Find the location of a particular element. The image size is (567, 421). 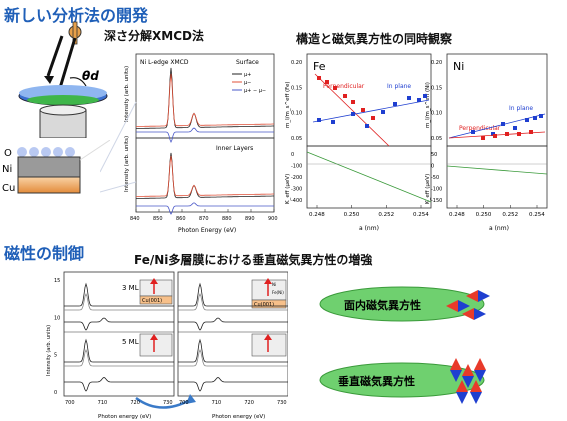

spectra-ytick-label: 0 is located at coordinates (55, 393).